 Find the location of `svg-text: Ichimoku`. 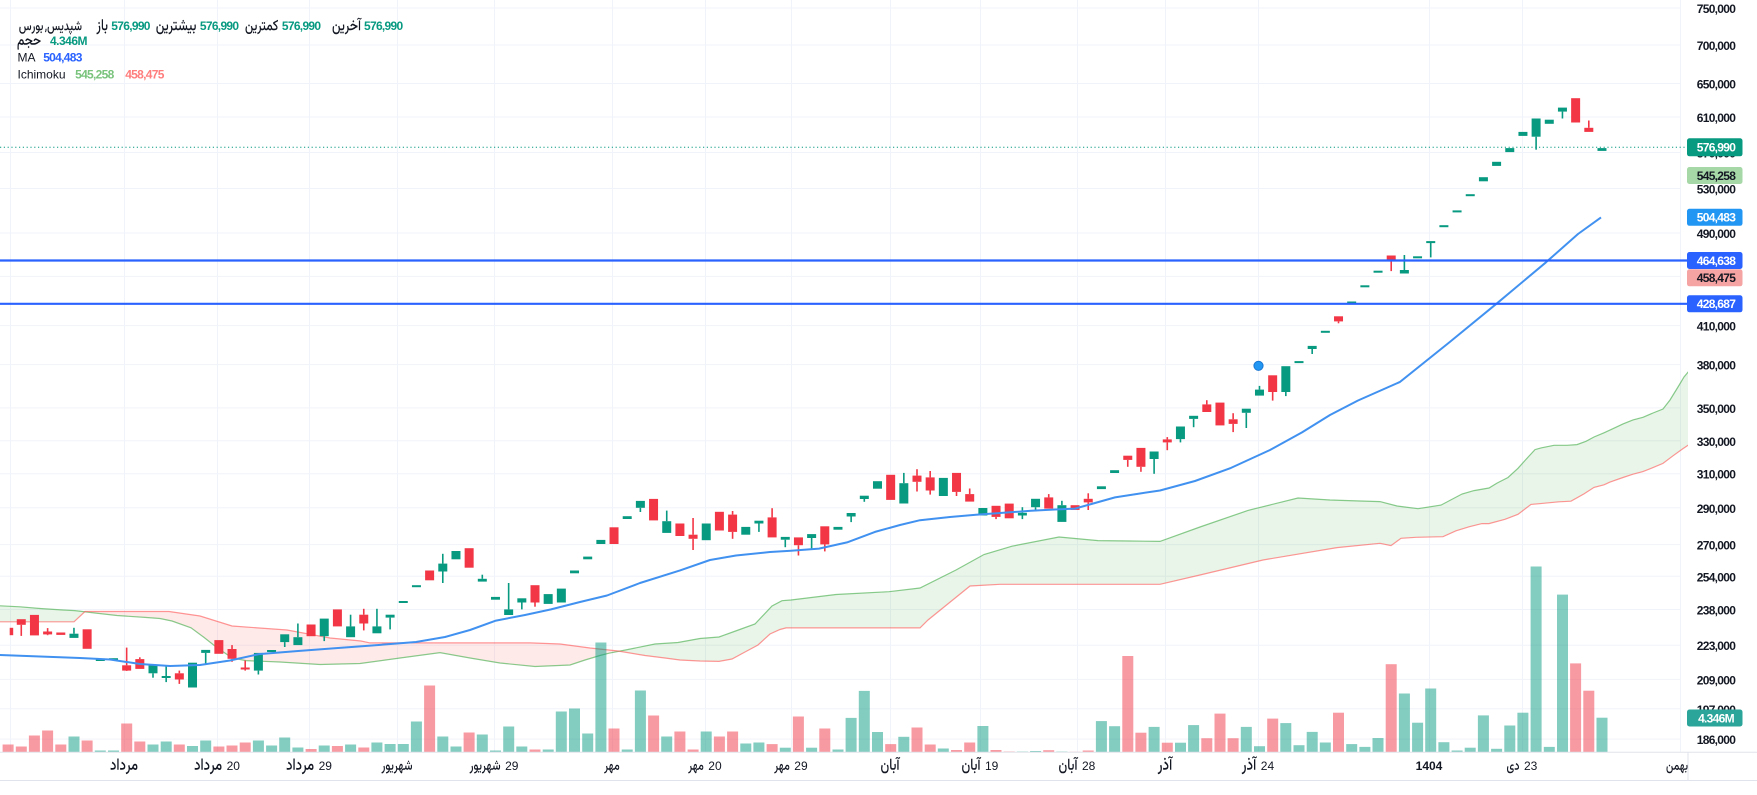

svg-text: Ichimoku is located at coordinates (42, 75).